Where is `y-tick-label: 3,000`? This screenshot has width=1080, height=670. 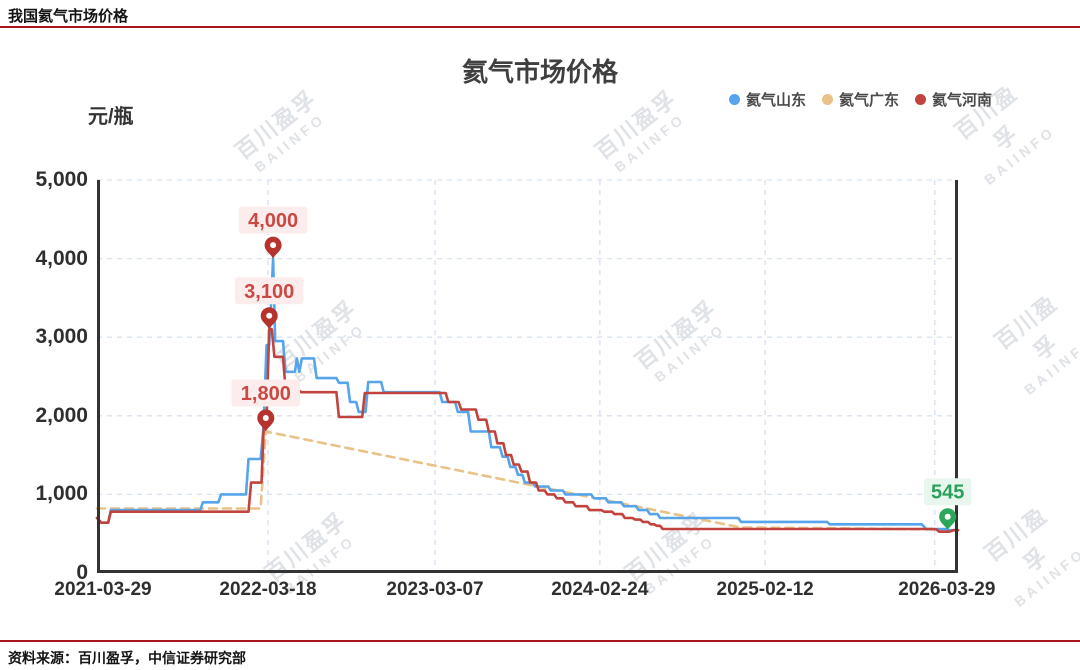 y-tick-label: 3,000 is located at coordinates (61, 337).